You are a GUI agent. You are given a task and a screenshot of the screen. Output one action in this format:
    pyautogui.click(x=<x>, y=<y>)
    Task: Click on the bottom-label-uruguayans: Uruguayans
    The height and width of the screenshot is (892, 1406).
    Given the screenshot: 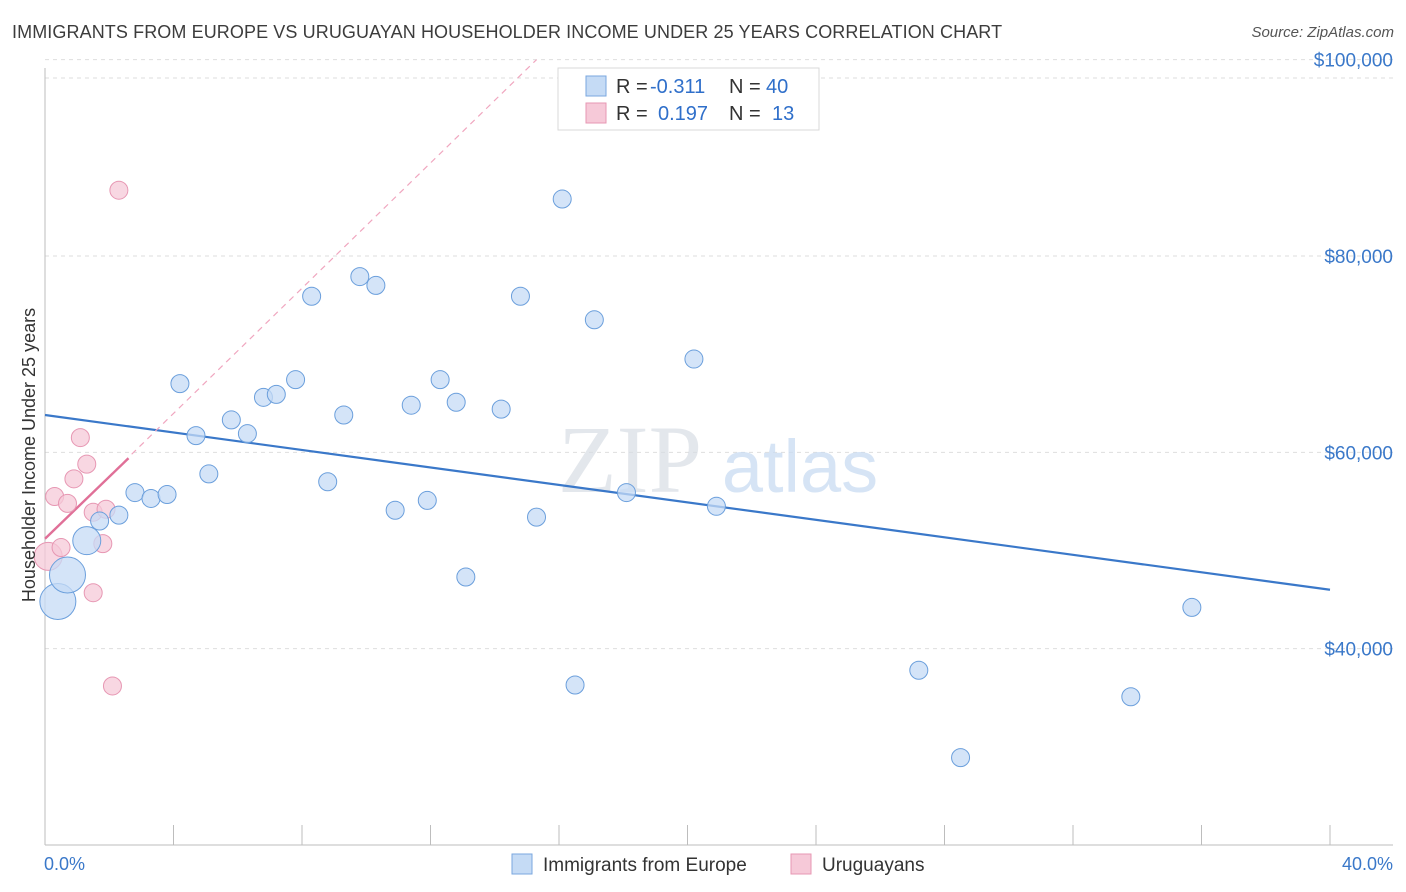 What is the action you would take?
    pyautogui.click(x=873, y=865)
    